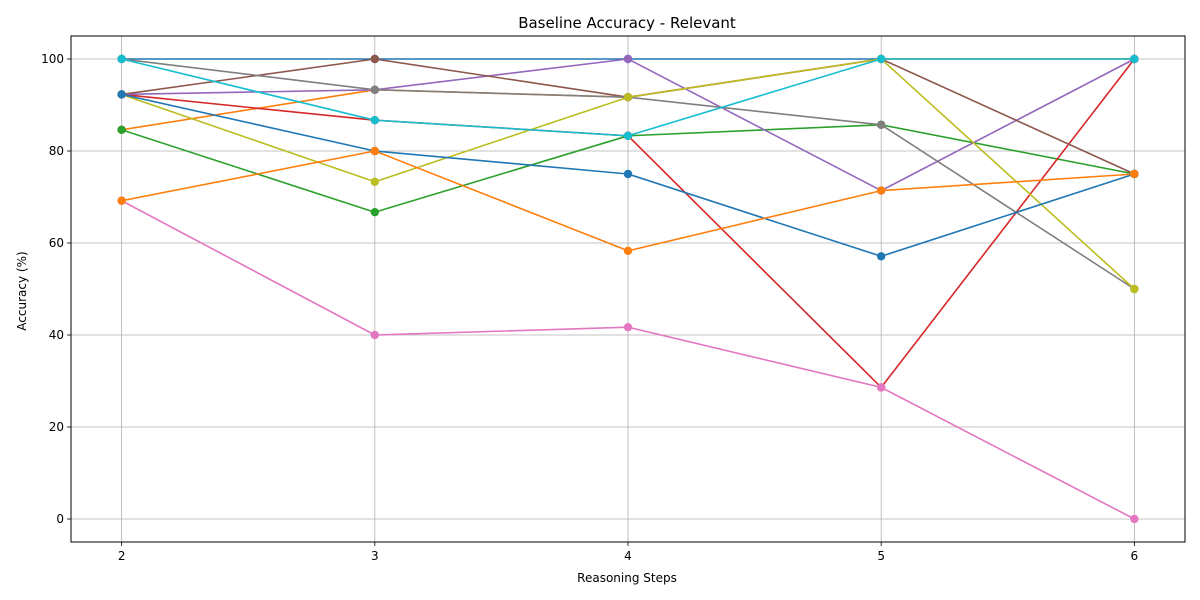 Image resolution: width=1200 pixels, height=600 pixels. Describe the element at coordinates (881, 556) in the screenshot. I see `x-tick-label: 5` at that location.